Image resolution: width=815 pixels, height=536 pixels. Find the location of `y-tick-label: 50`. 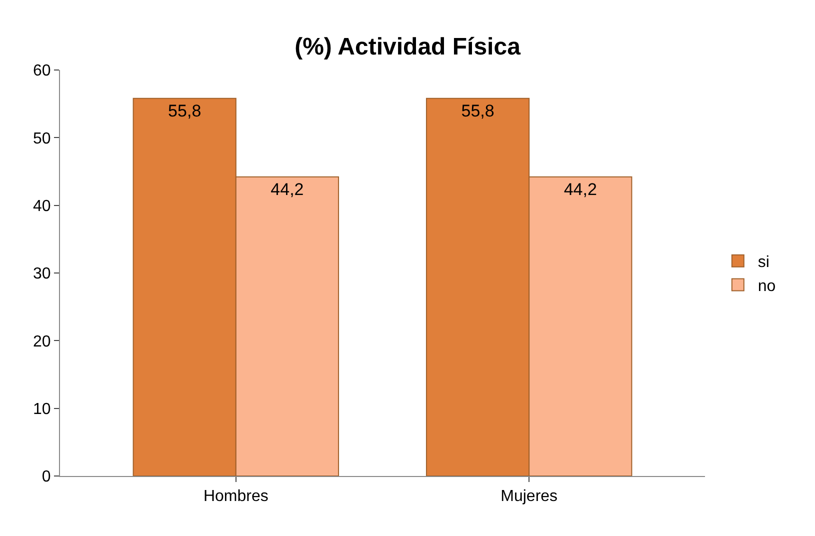

y-tick-label: 50 is located at coordinates (42, 139).